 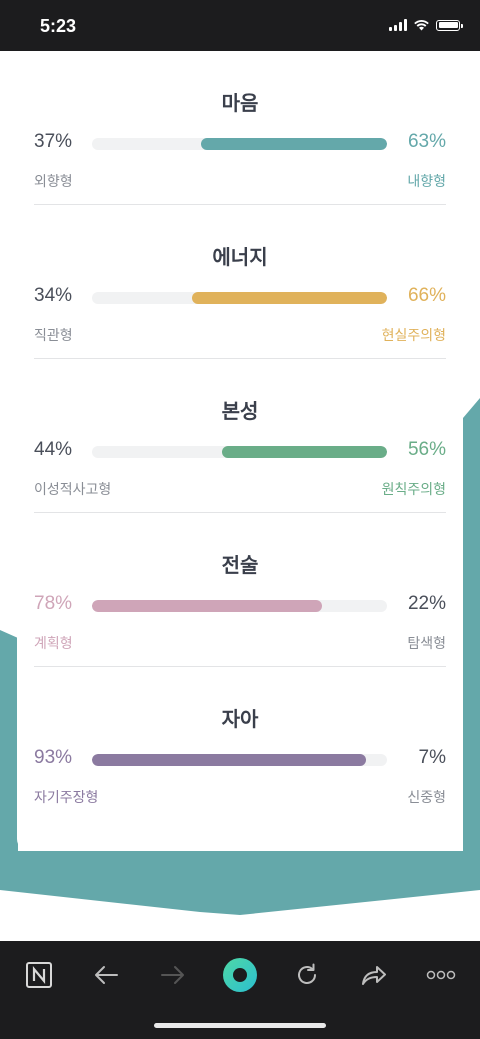 What do you see at coordinates (426, 295) in the screenshot?
I see `right-percentage: 66%` at bounding box center [426, 295].